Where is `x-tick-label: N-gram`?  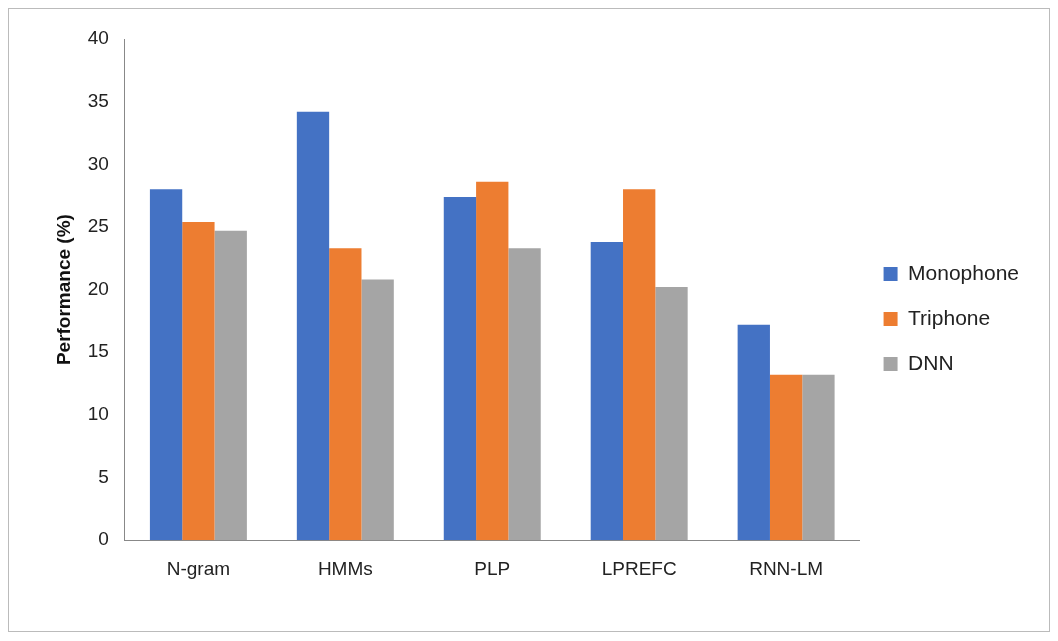
x-tick-label: N-gram is located at coordinates (198, 568).